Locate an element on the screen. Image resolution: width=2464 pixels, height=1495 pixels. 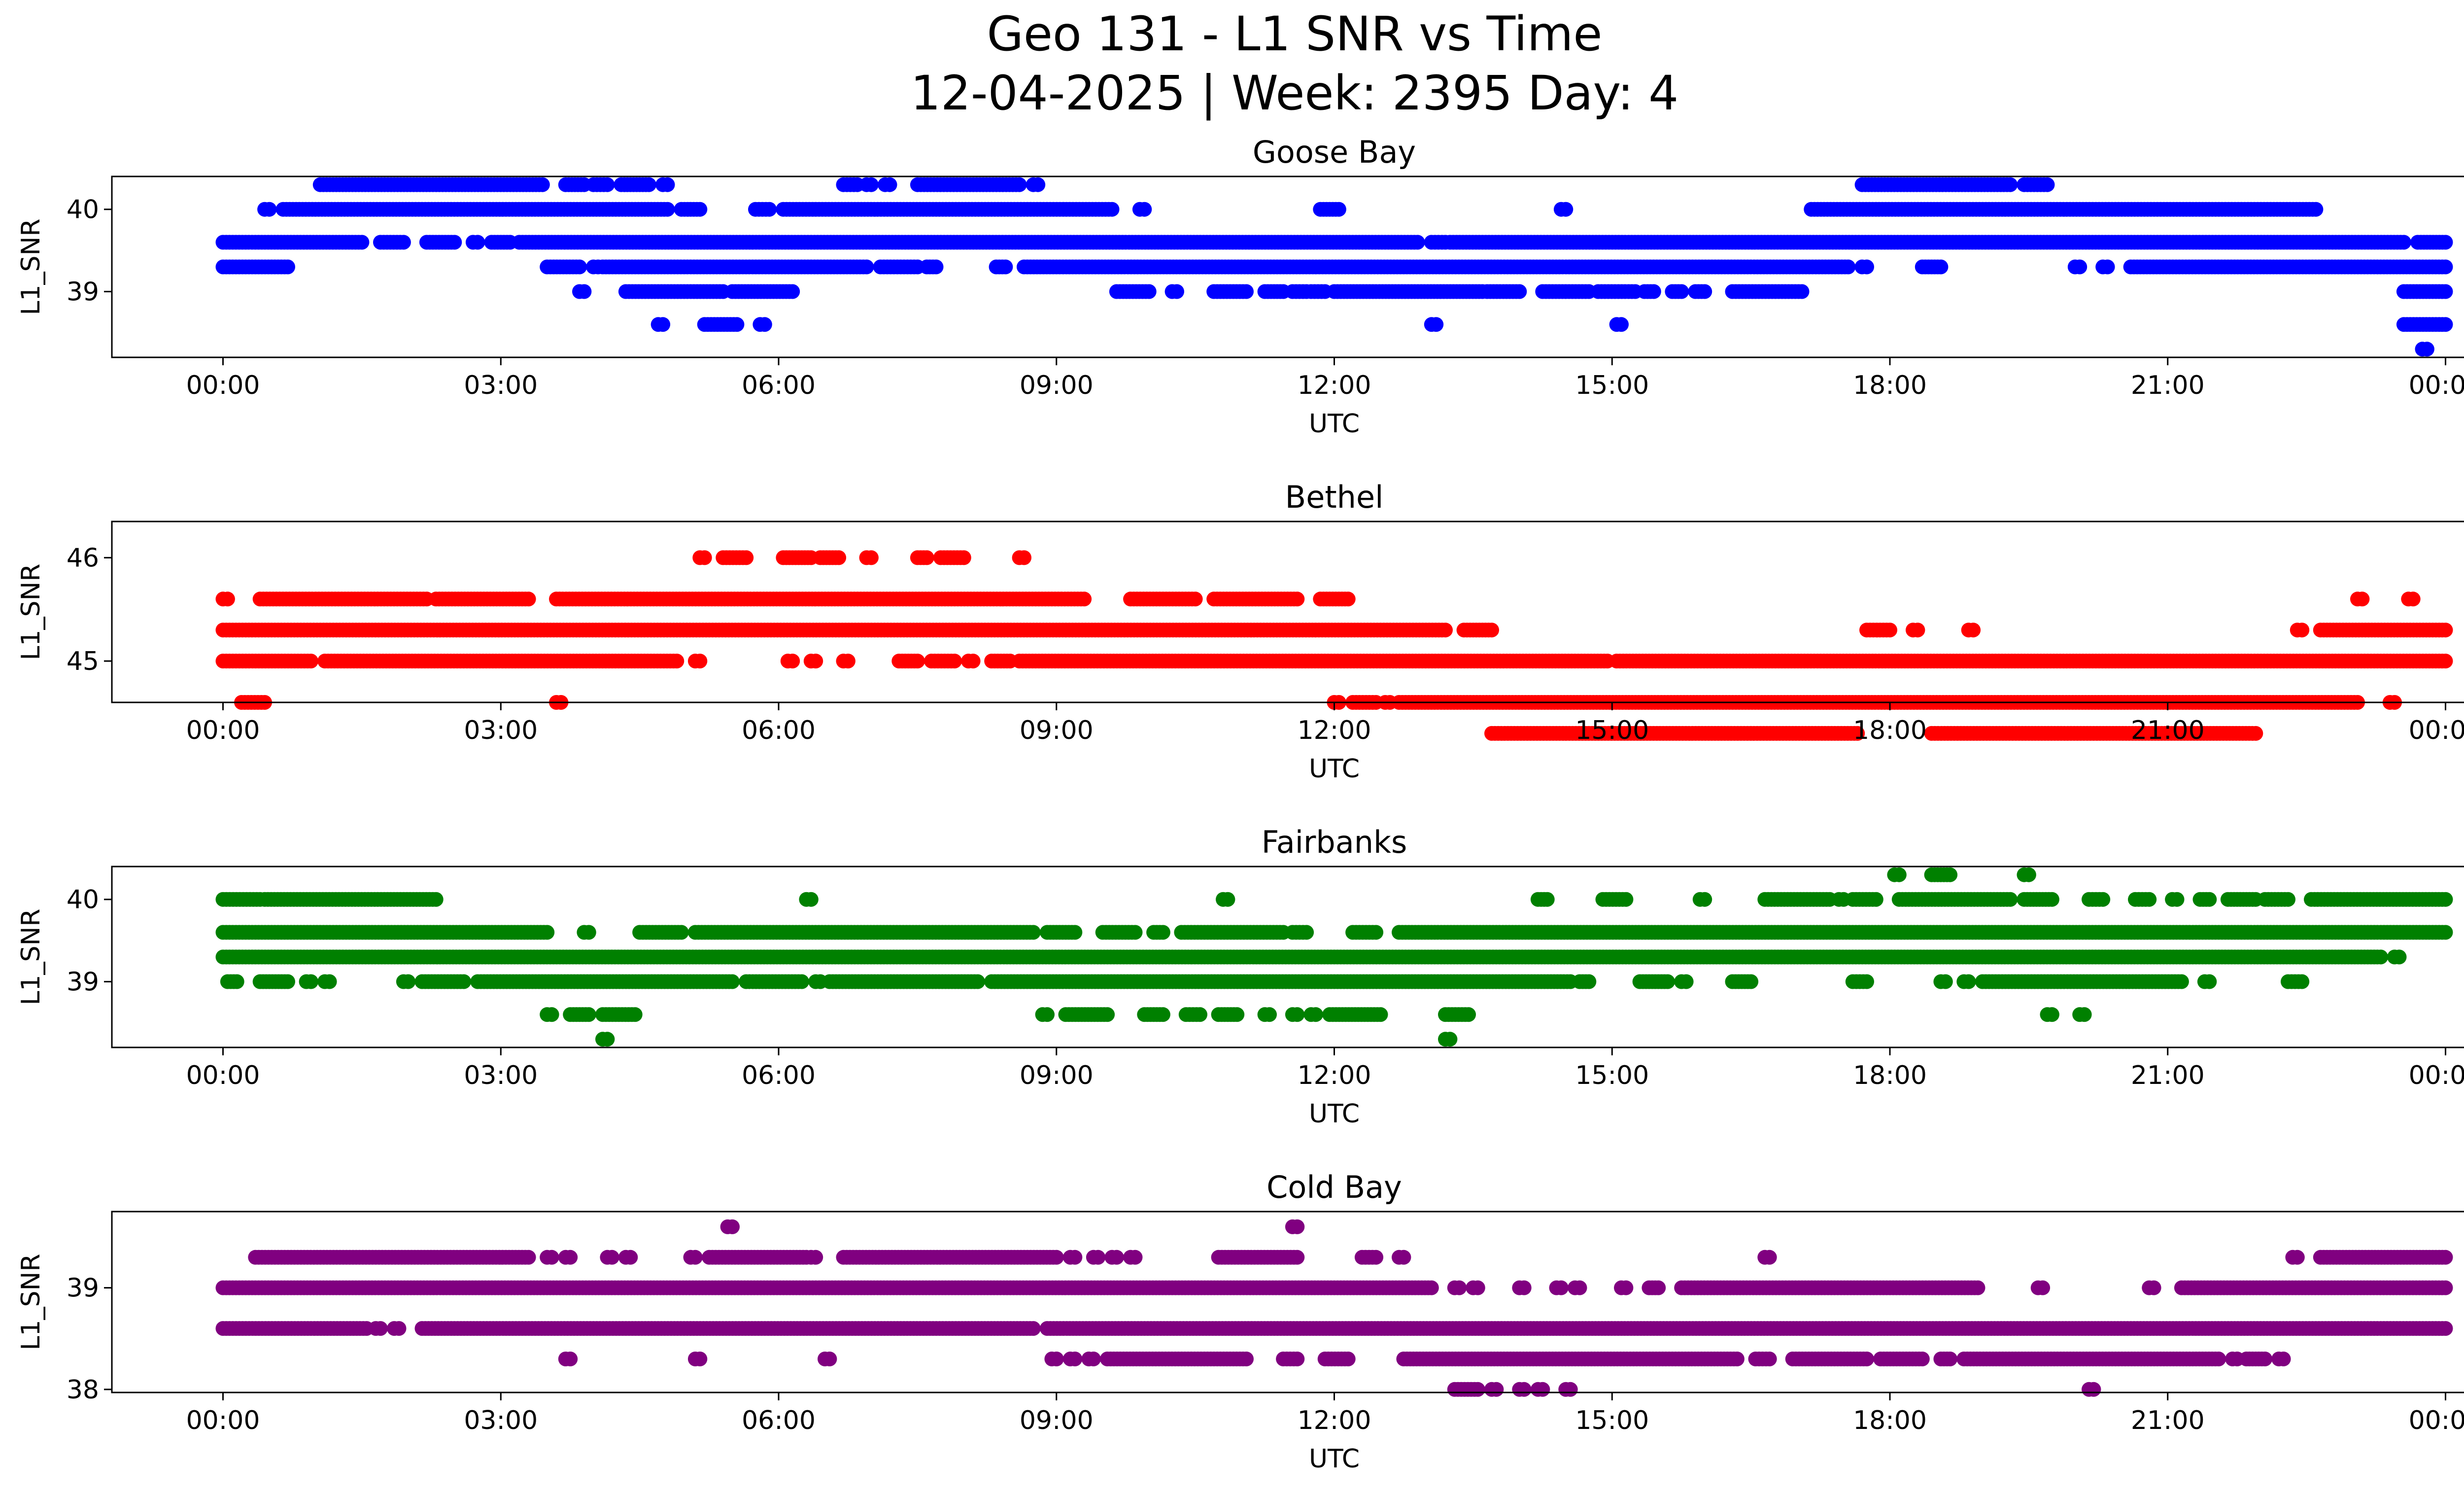
subplot-title: Bethel is located at coordinates (1334, 497).